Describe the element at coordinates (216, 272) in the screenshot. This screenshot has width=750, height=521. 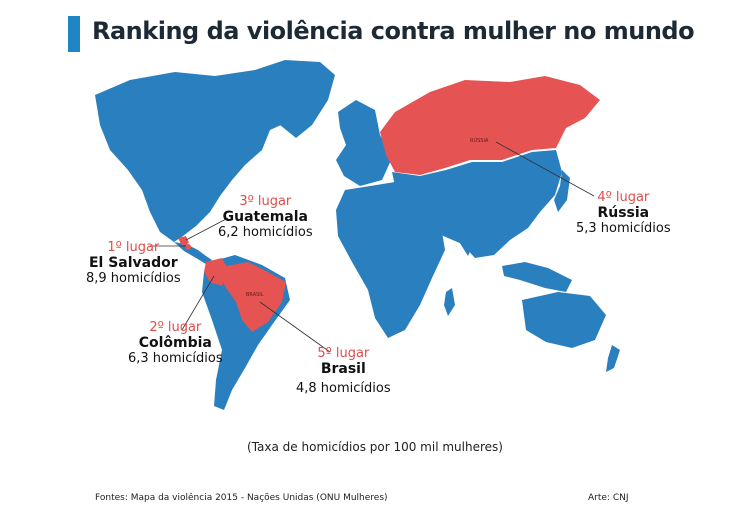
I see `colombia-land` at that location.